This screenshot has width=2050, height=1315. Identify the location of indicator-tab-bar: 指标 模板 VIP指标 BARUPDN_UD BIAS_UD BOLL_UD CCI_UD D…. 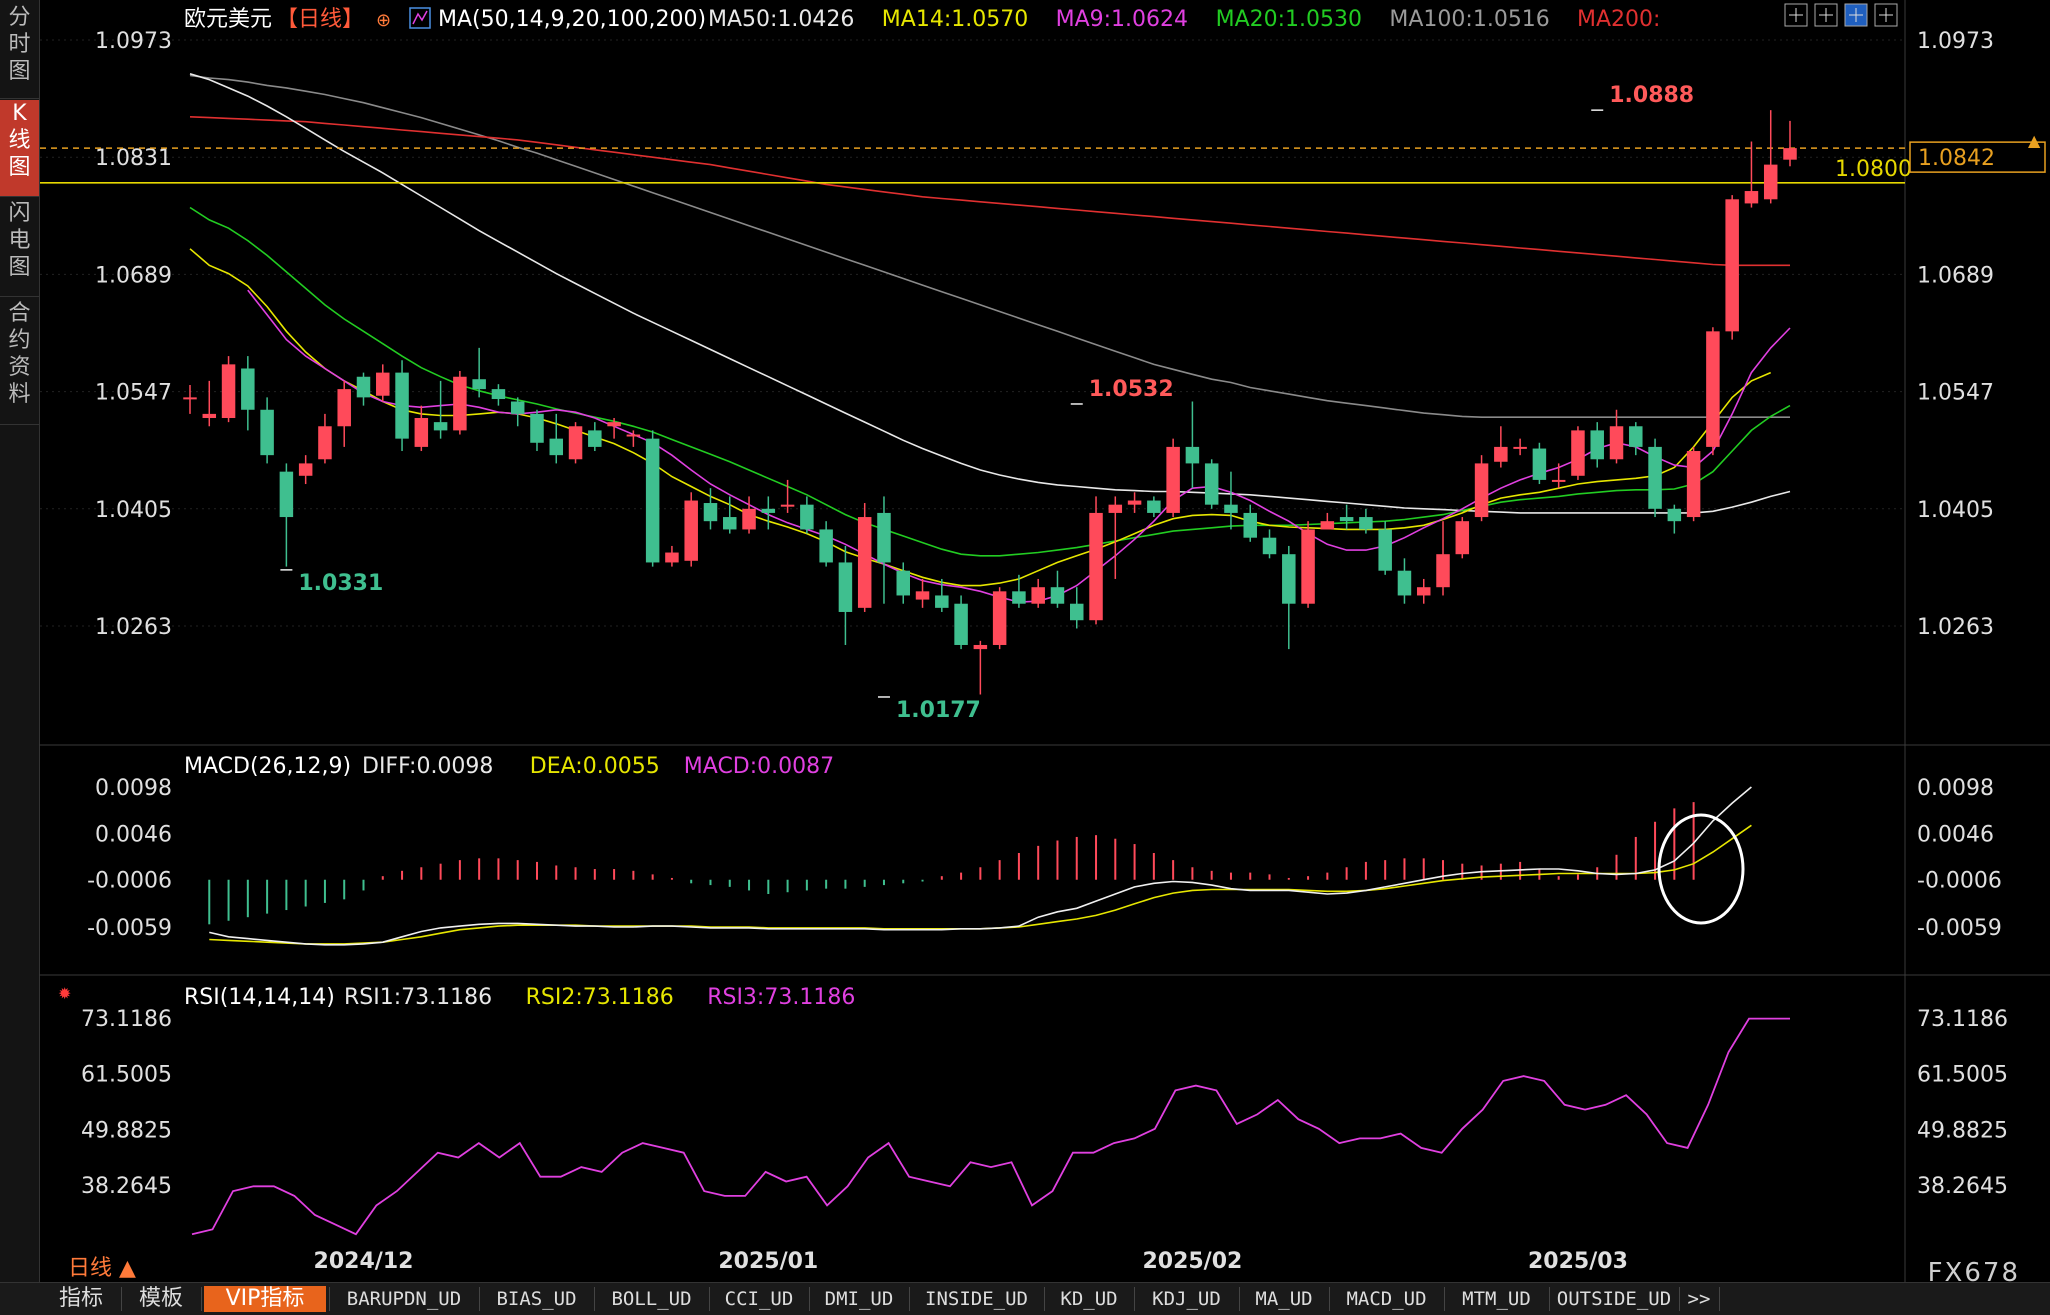
(1025, 1298).